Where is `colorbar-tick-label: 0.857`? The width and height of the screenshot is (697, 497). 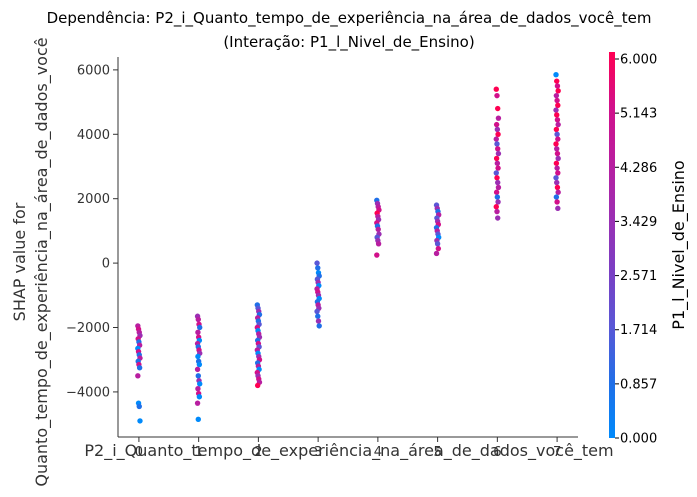 colorbar-tick-label: 0.857 is located at coordinates (638, 384).